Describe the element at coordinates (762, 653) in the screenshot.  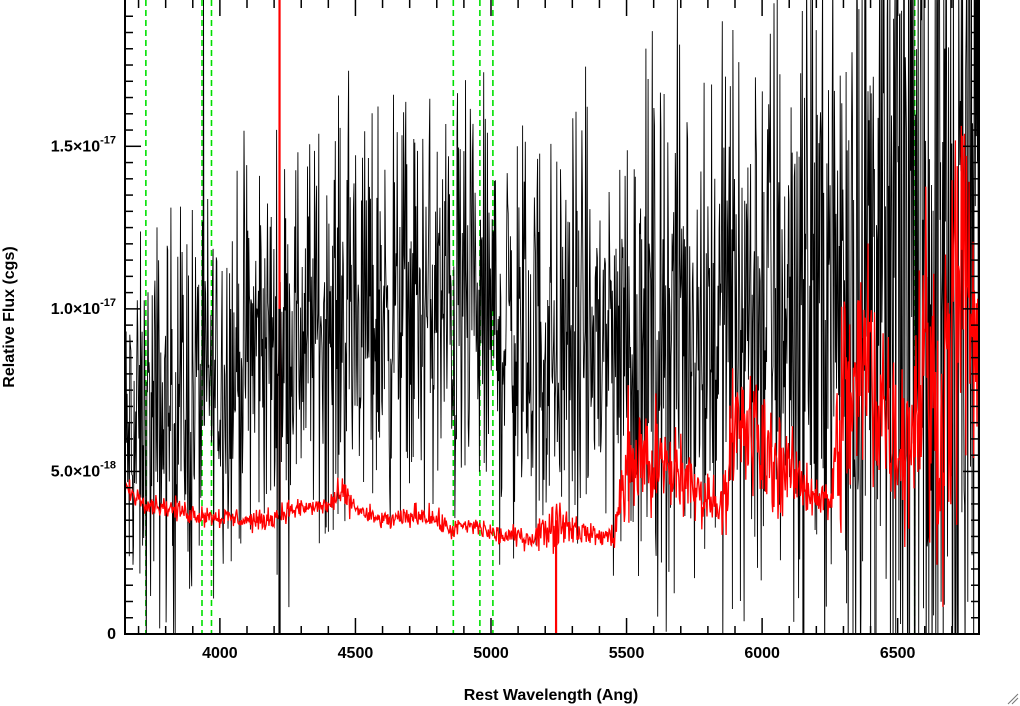
I see `x-tick-label: 6000` at that location.